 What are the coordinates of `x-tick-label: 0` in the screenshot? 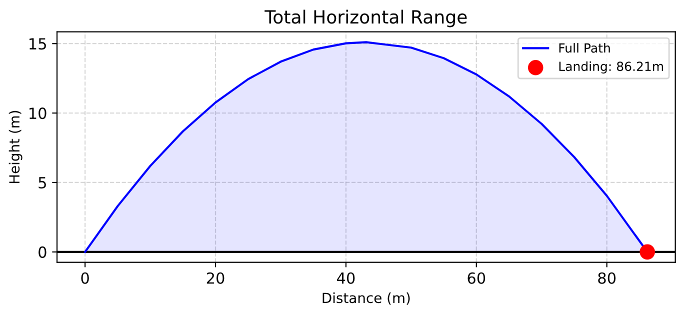 It's located at (85, 278).